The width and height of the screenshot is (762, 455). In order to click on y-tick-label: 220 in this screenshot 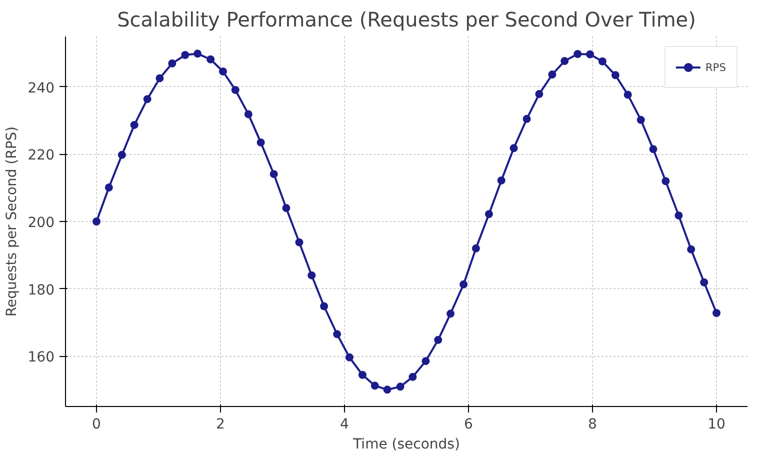, I will do `click(41, 156)`.